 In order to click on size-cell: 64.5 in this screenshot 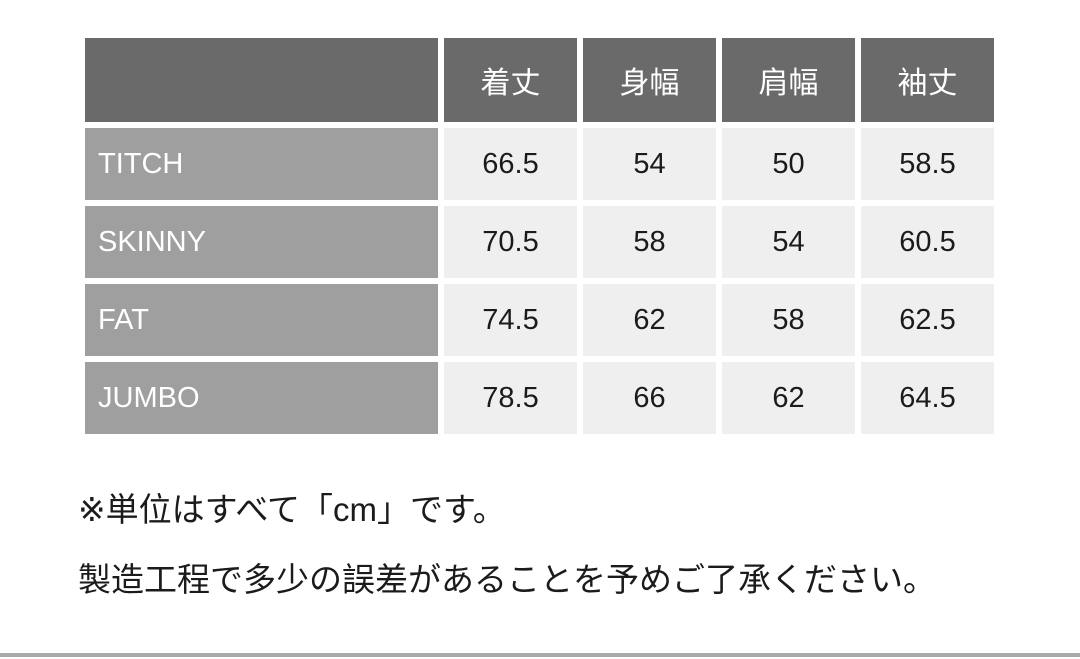, I will do `click(927, 398)`.